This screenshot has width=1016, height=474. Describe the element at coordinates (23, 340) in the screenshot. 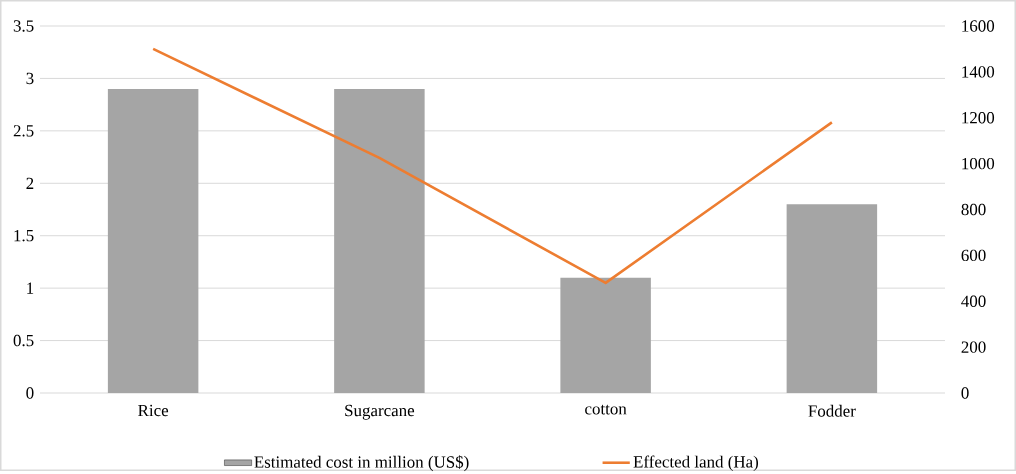

I see `y-tick-label: 0.5` at that location.